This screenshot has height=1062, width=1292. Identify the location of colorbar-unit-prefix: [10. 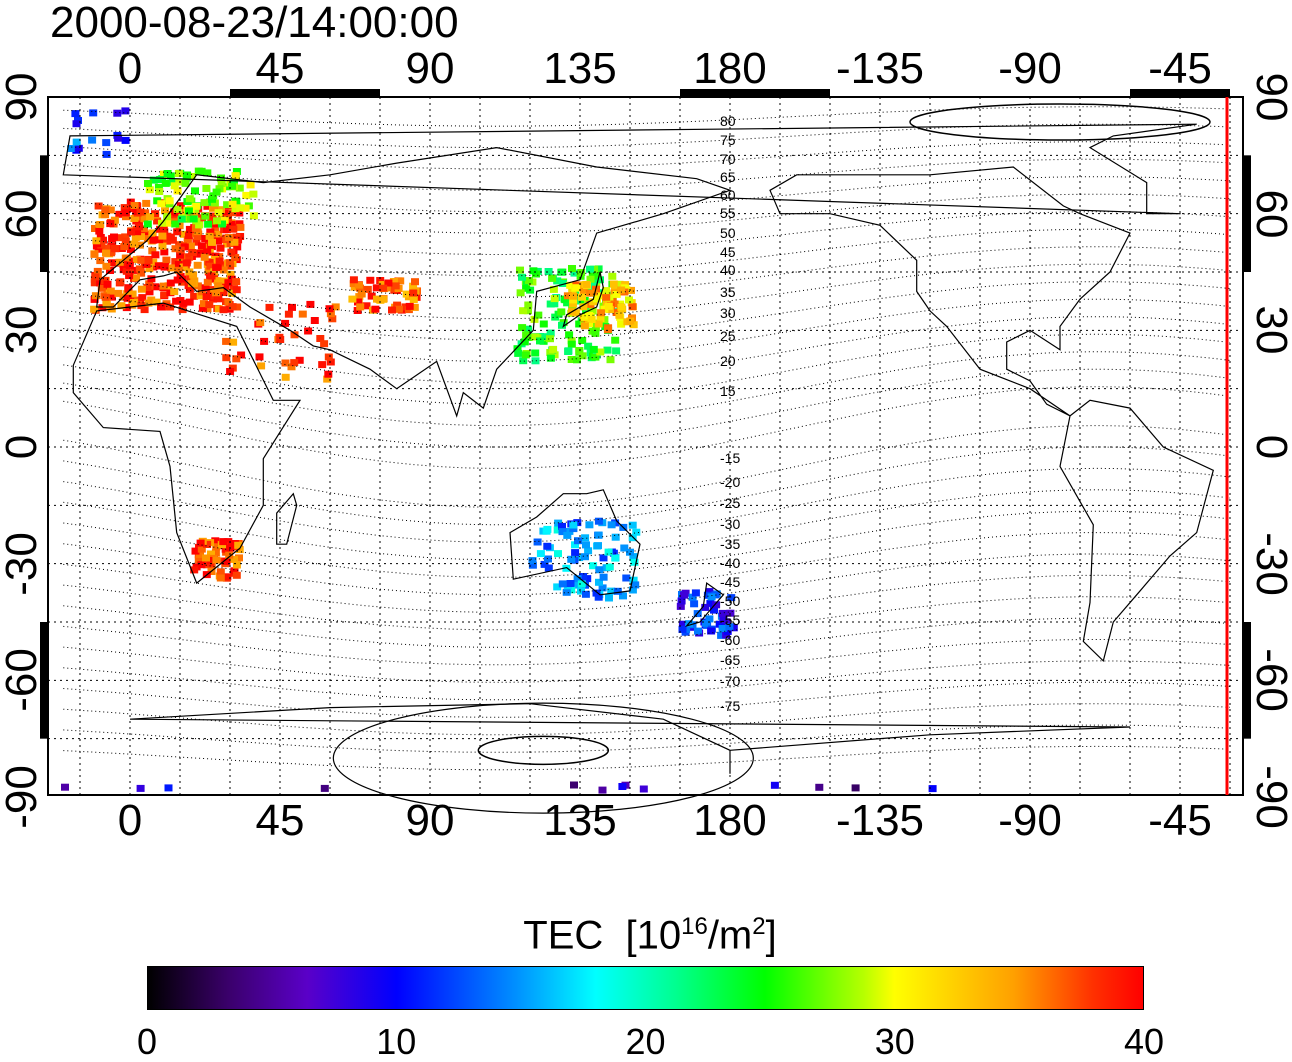
(653, 935).